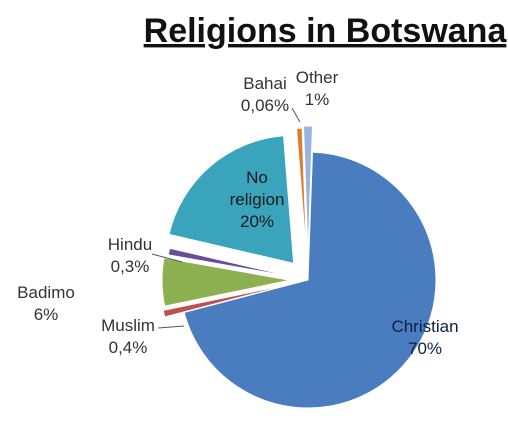 This screenshot has height=423, width=508. What do you see at coordinates (424, 337) in the screenshot?
I see `slice-label-christian: Christian 70%` at bounding box center [424, 337].